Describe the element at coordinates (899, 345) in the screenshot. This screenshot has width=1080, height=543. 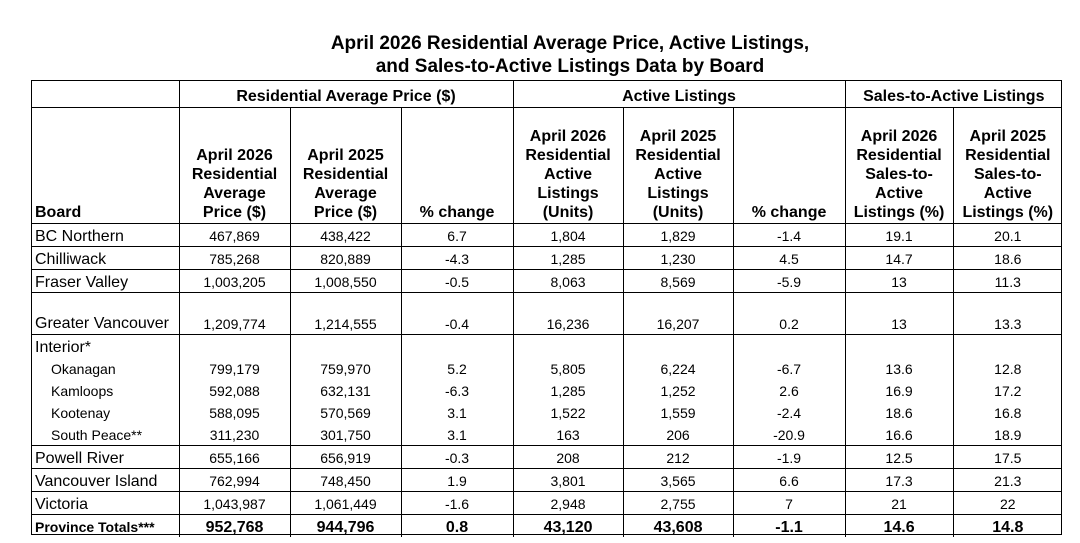
I see `cell-s26` at that location.